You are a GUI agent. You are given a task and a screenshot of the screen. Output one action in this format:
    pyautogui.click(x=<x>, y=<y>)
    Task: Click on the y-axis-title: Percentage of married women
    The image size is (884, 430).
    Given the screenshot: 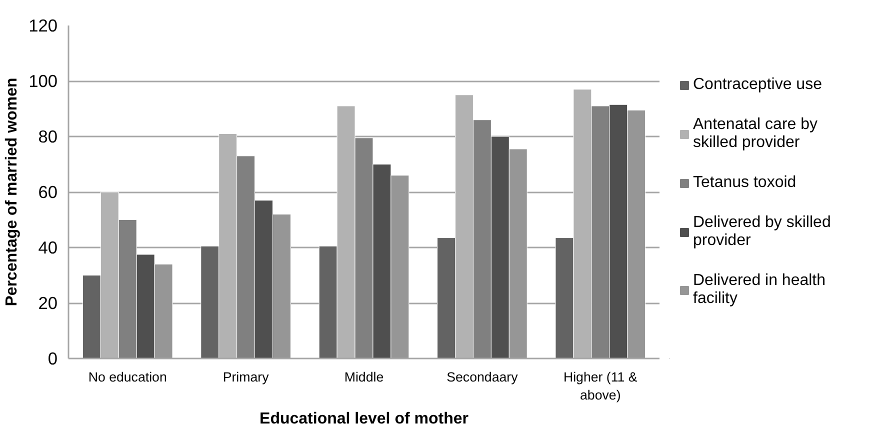 What is the action you would take?
    pyautogui.click(x=12, y=192)
    